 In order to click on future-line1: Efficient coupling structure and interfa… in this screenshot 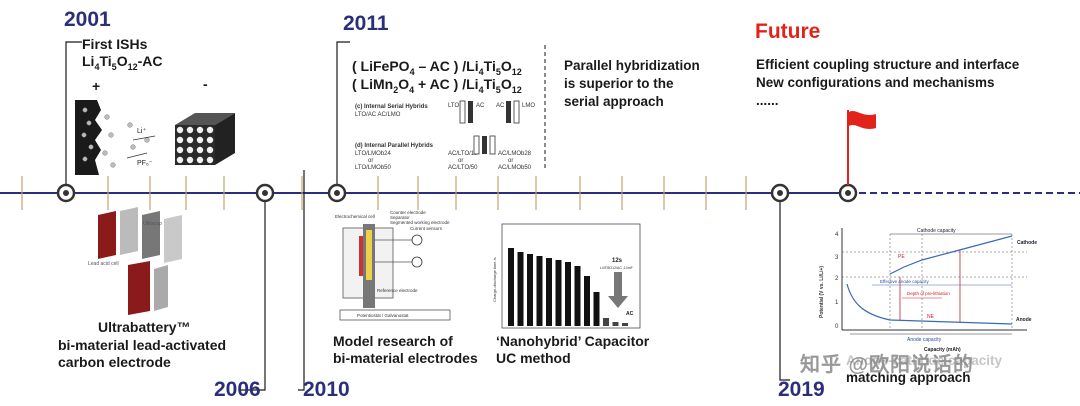, I will do `click(888, 64)`.